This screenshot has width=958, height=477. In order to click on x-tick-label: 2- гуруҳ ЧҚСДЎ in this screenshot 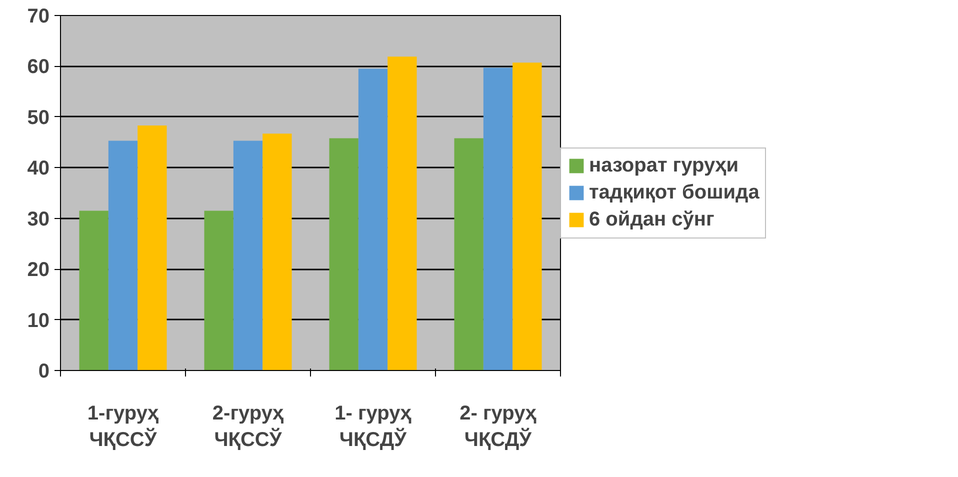, I will do `click(498, 426)`.